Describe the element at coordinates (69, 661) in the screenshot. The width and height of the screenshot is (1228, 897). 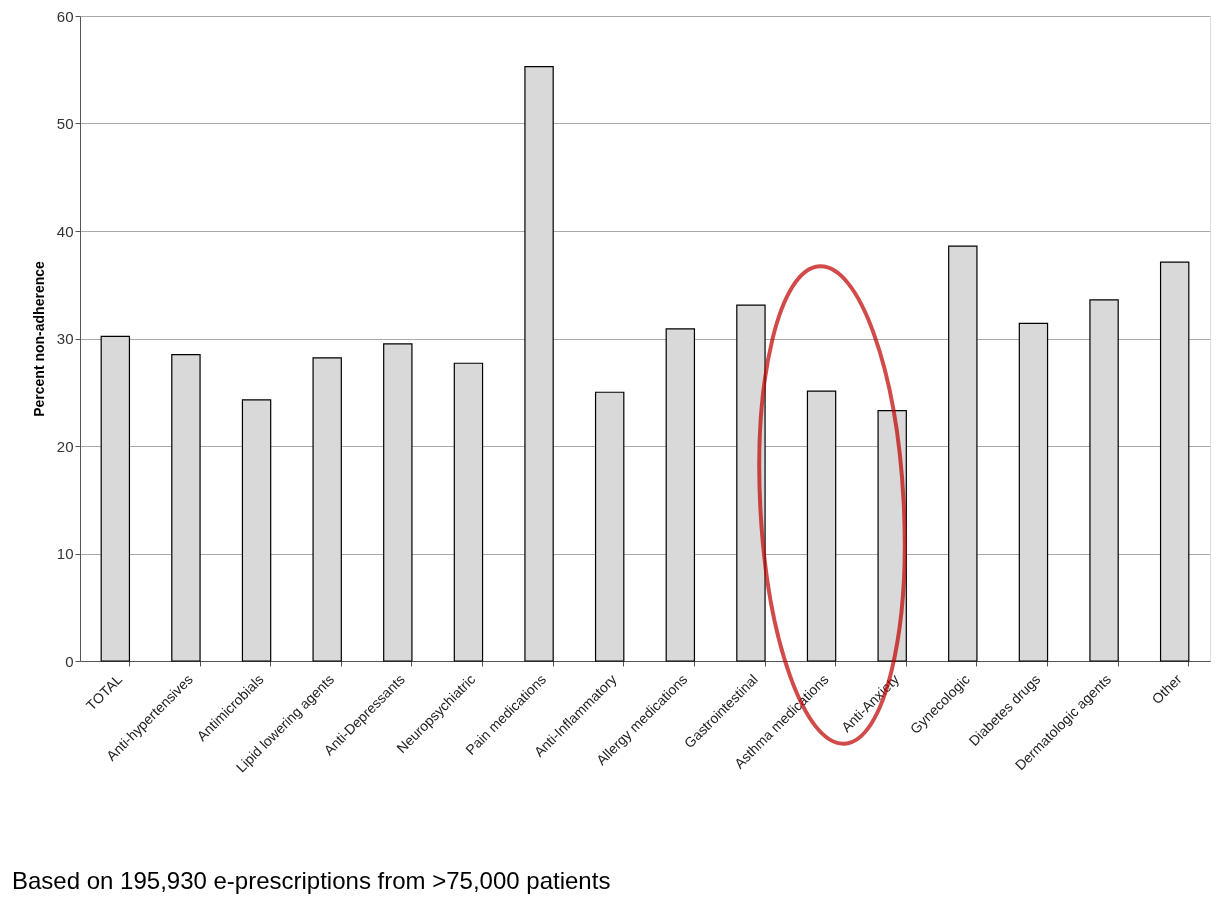
I see `y-tick-label: 0` at that location.